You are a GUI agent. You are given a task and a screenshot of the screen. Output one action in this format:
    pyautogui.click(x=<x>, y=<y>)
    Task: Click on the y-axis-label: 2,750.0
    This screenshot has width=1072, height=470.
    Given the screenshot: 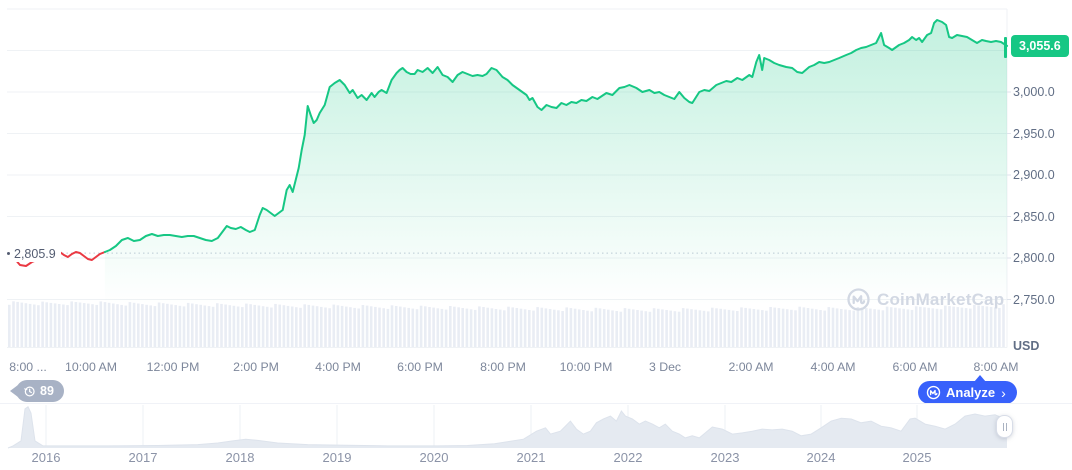 What is the action you would take?
    pyautogui.click(x=1034, y=299)
    